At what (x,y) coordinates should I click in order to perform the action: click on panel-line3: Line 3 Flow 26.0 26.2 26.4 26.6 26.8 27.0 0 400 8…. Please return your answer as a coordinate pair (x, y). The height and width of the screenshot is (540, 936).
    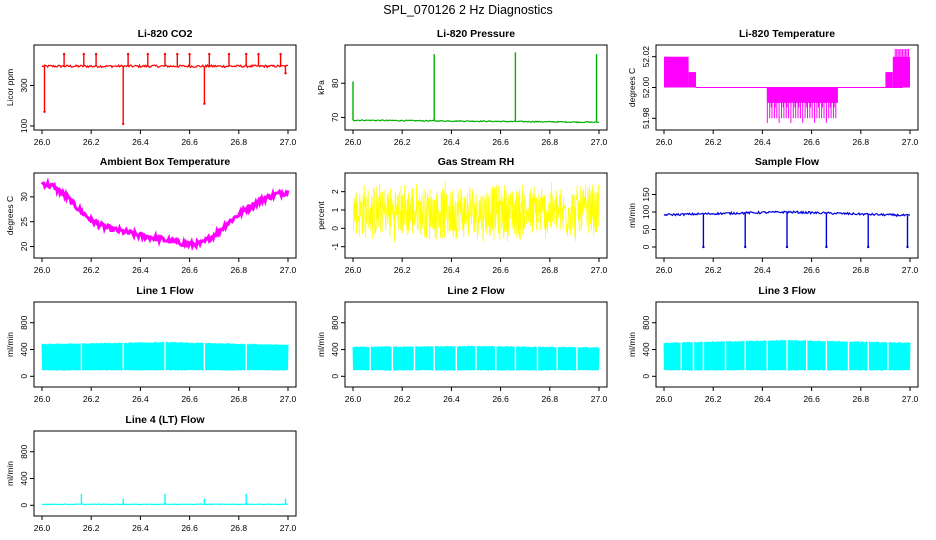
    Looking at the image, I should click on (773, 344).